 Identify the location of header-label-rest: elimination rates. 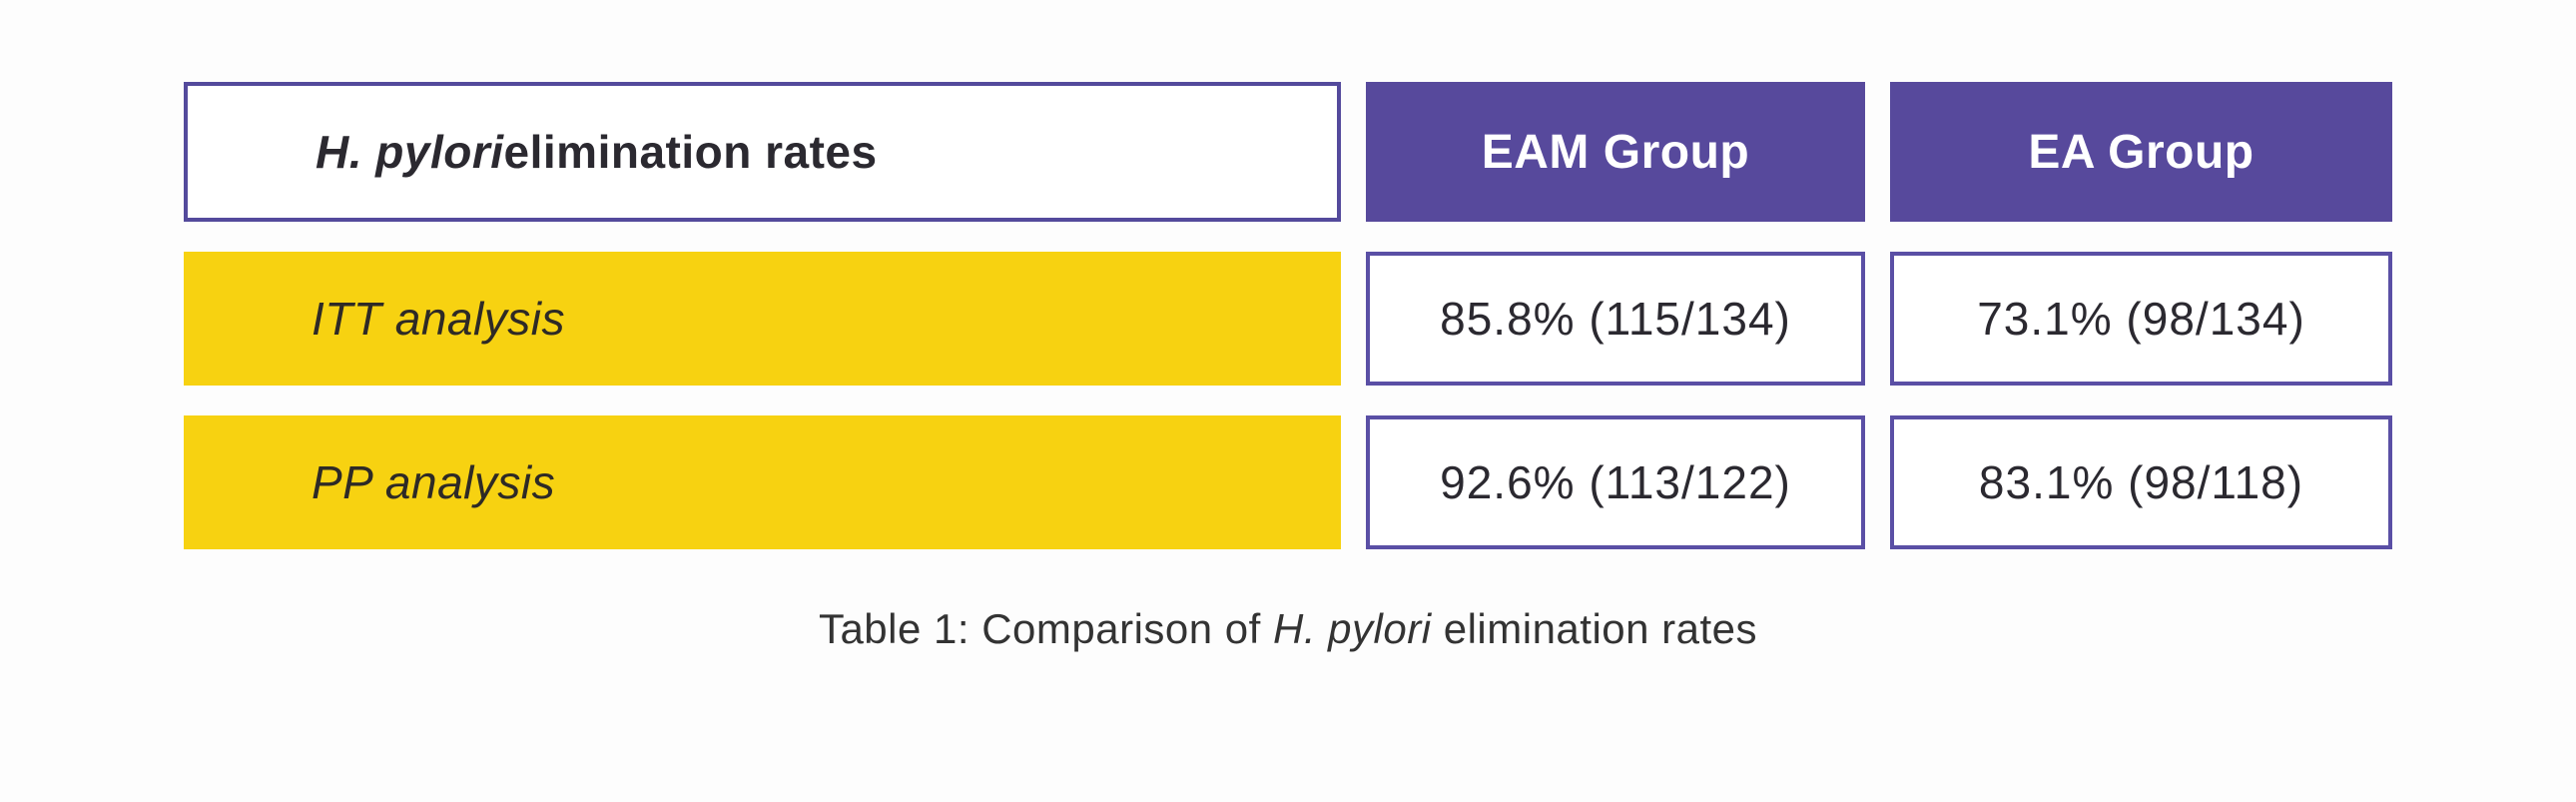
(690, 152).